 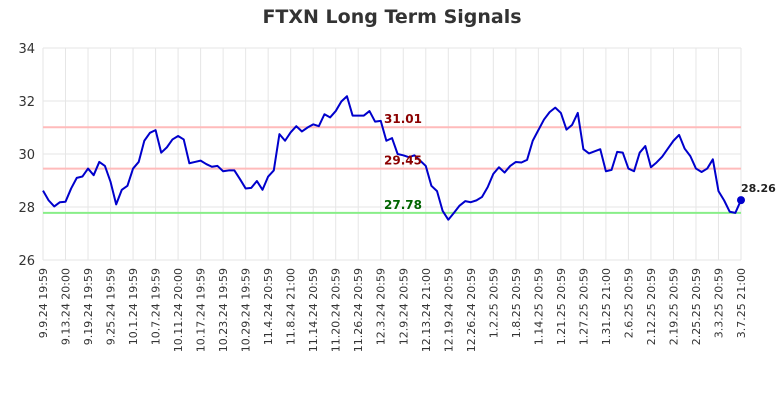 I want to click on x-tick-label: 10.17.24 19:59, so click(x=201, y=310).